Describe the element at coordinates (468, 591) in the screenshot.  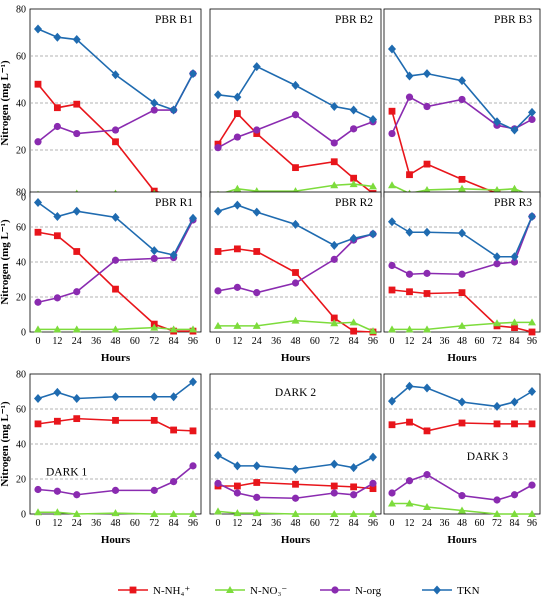
I see `legend-label: TKN` at that location.